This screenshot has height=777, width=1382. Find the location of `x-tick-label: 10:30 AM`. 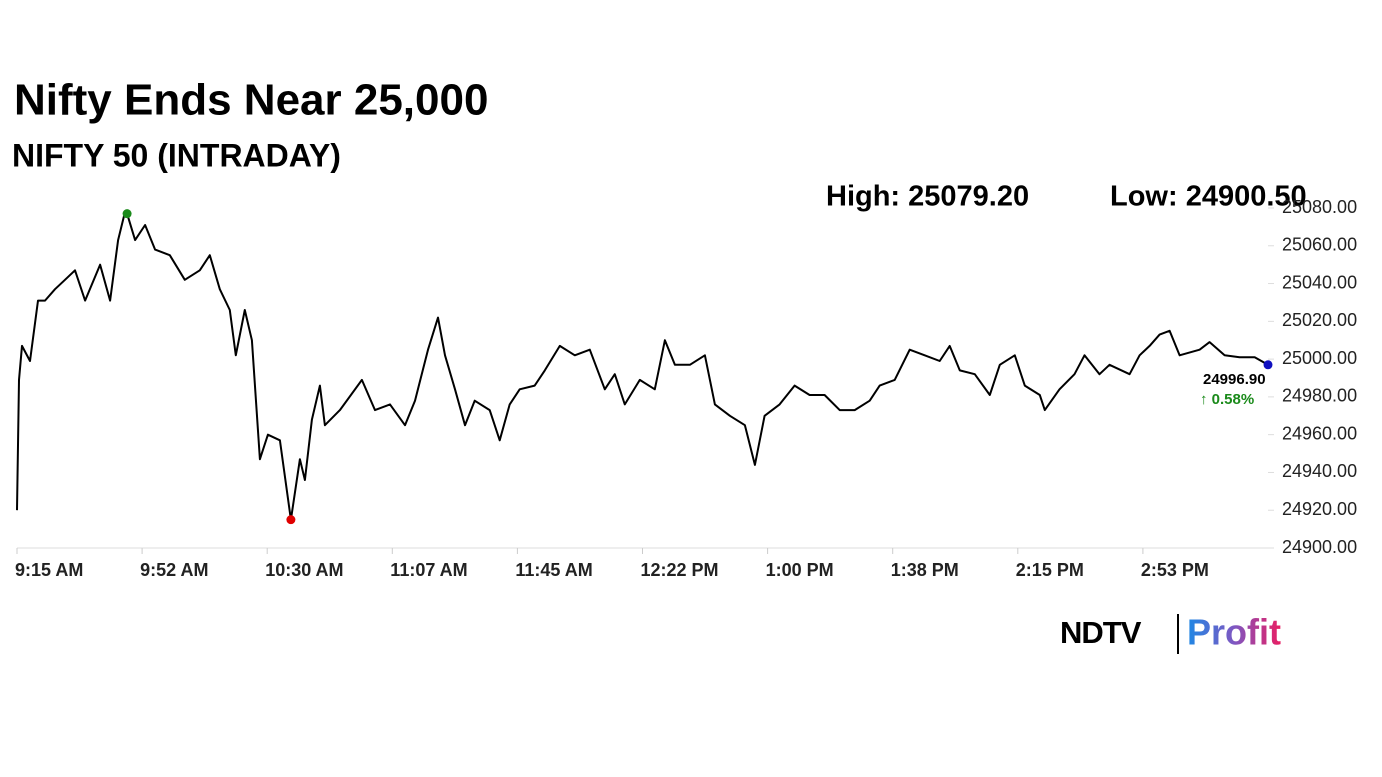

x-tick-label: 10:30 AM is located at coordinates (304, 570).